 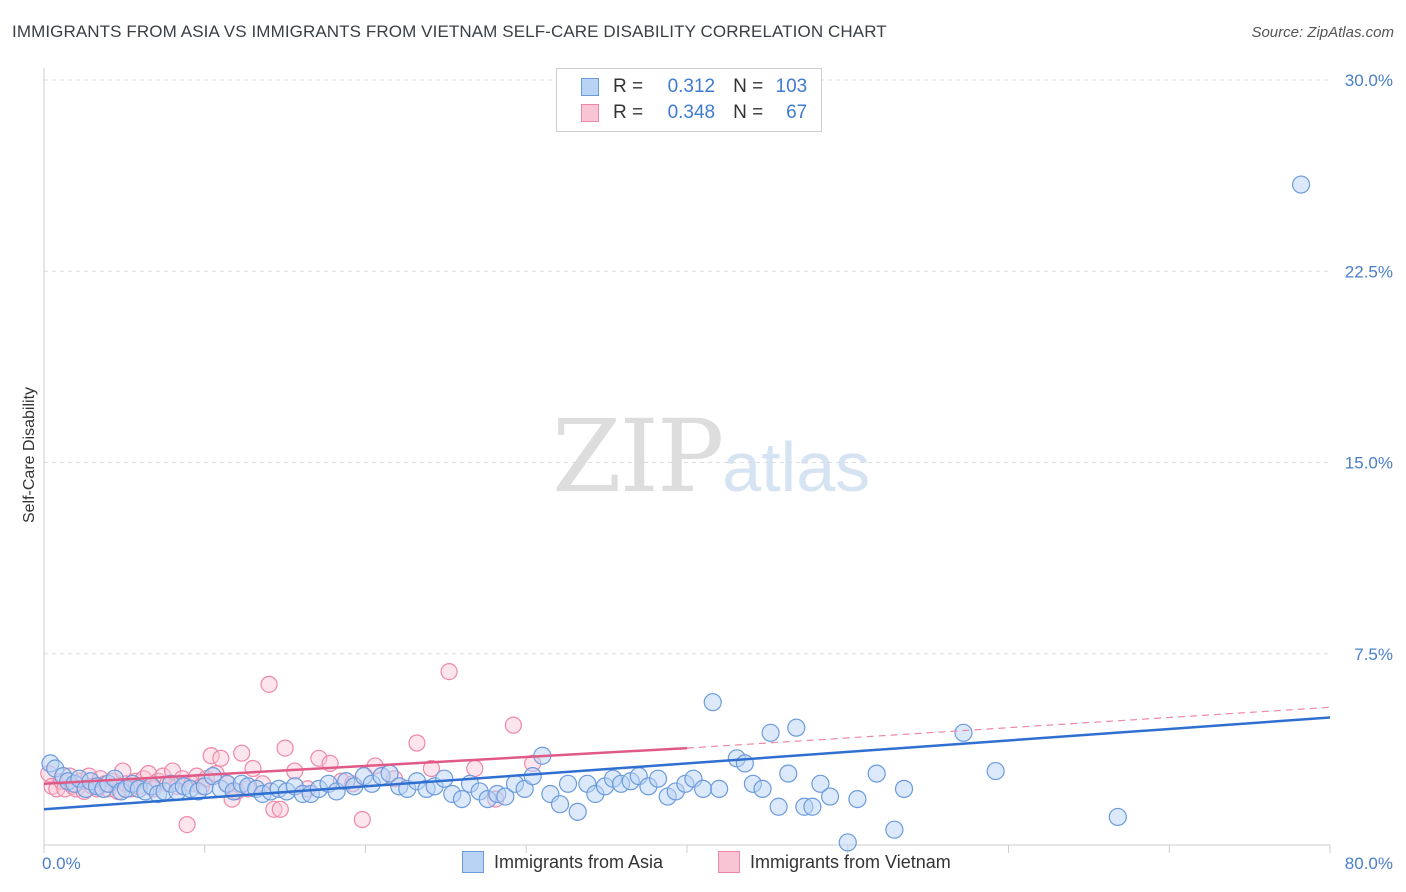 What do you see at coordinates (1369, 80) in the screenshot?
I see `y-tick-label: 30.0%` at bounding box center [1369, 80].